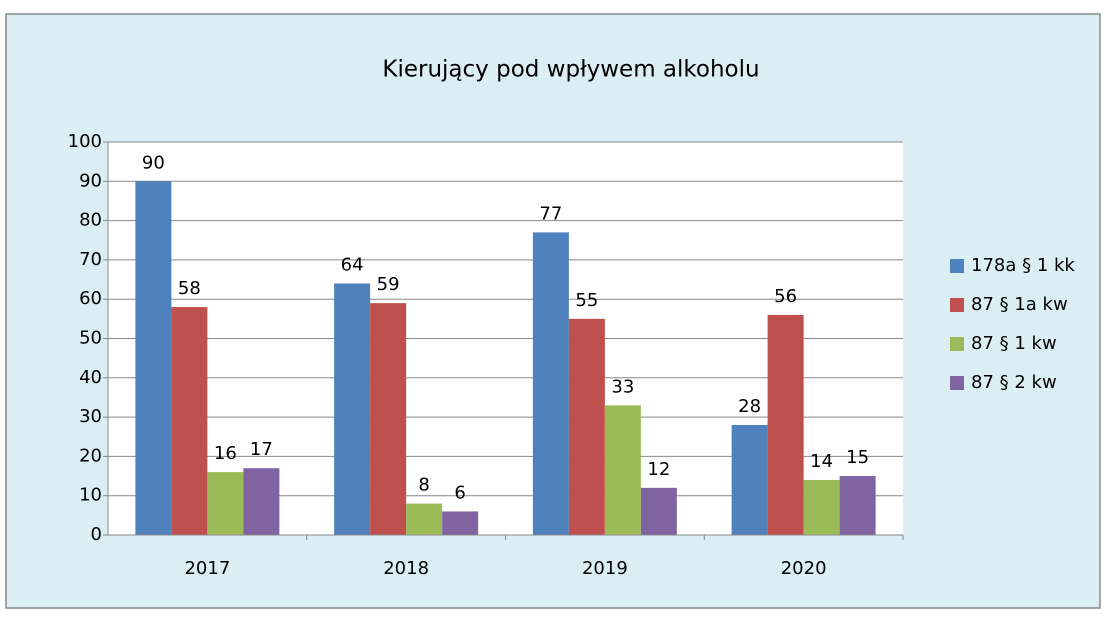 This screenshot has height=618, width=1106. Describe the element at coordinates (550, 213) in the screenshot. I see `data-label: 77` at that location.